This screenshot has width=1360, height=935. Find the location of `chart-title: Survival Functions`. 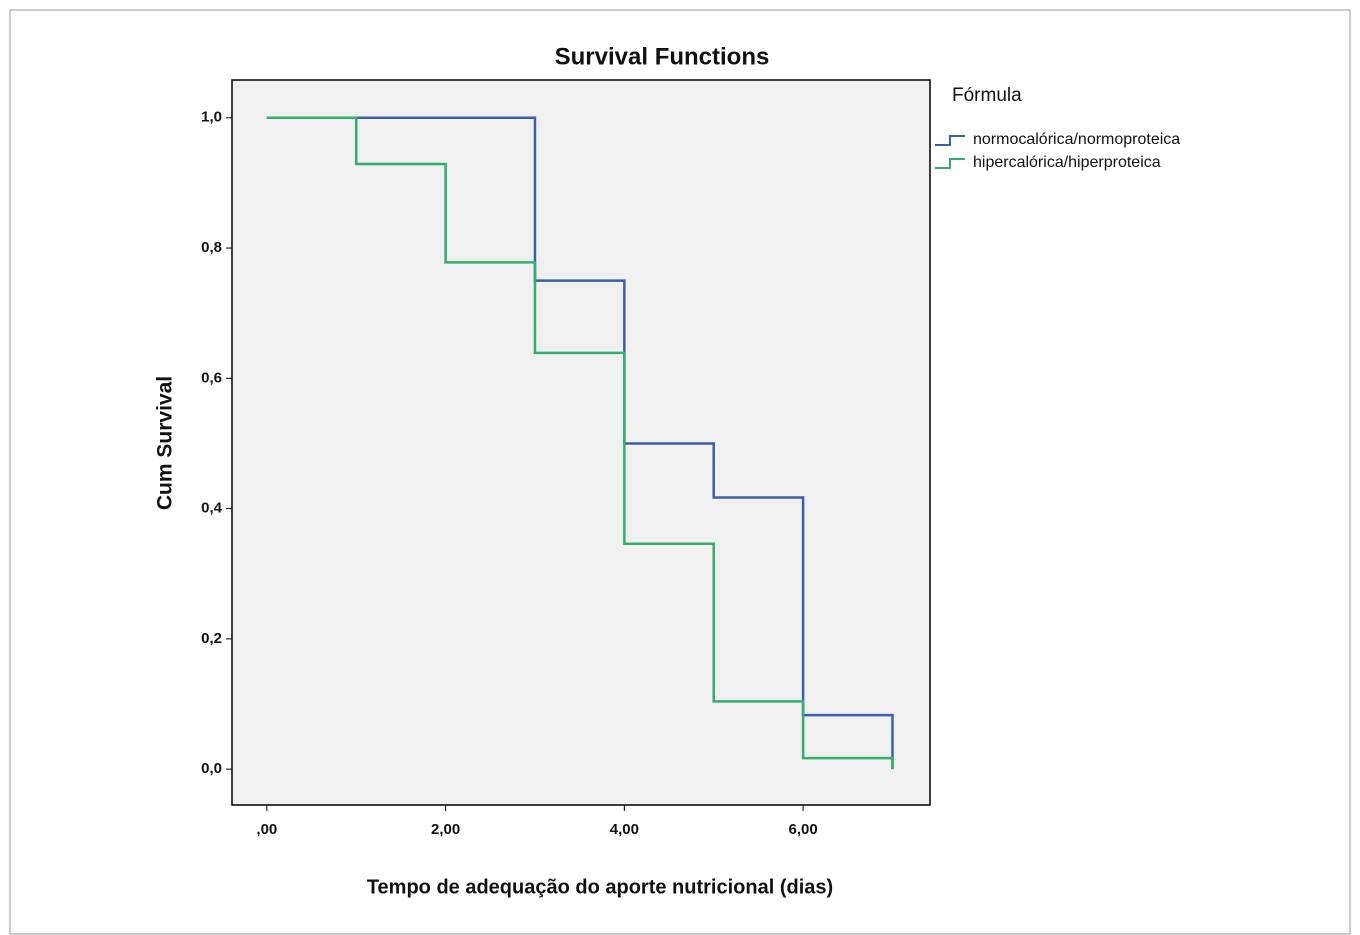

chart-title: Survival Functions is located at coordinates (662, 56).